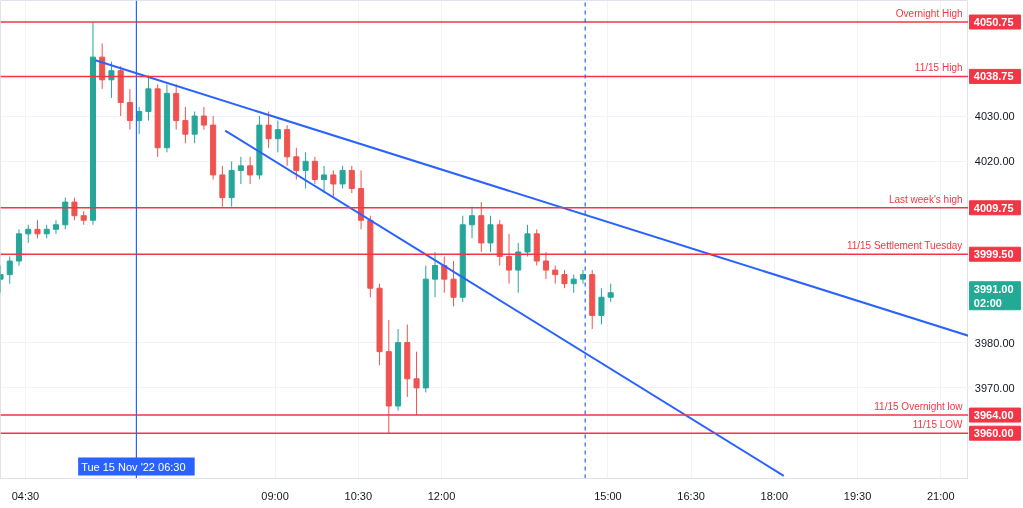 The width and height of the screenshot is (1023, 508). What do you see at coordinates (904, 246) in the screenshot?
I see `ref-line-label: 11/15 Settlement Tuesday` at bounding box center [904, 246].